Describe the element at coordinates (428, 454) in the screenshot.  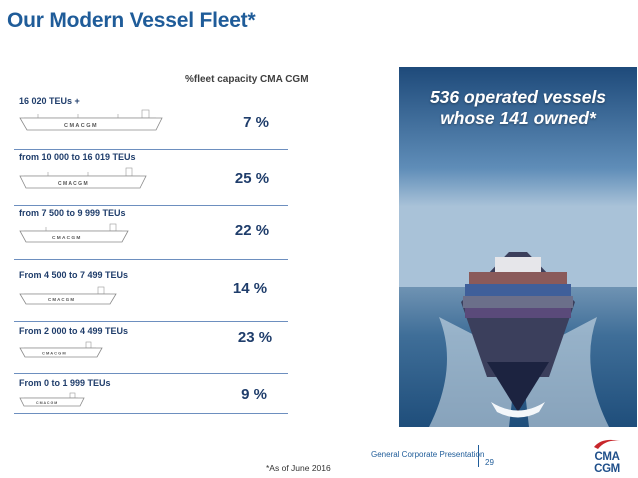
I see `footer-presentation-title: General Corporate Presentation` at that location.